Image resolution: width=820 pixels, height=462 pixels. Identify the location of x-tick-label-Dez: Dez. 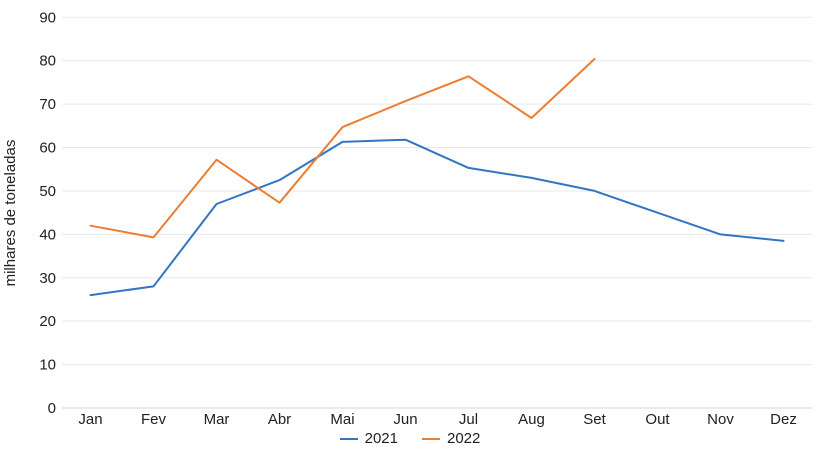
(783, 419).